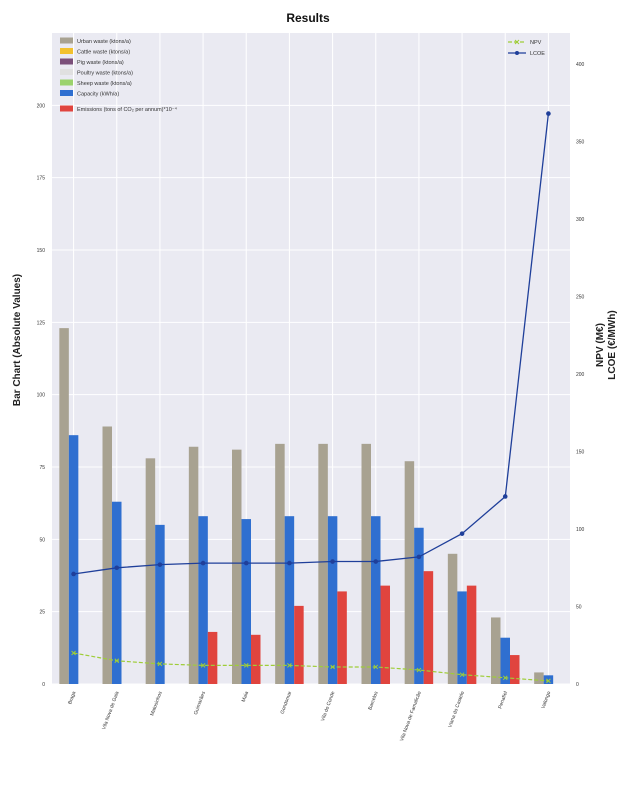 This screenshot has height=789, width=631. What do you see at coordinates (580, 220) in the screenshot?
I see `y-right-tick-label: 300` at bounding box center [580, 220].